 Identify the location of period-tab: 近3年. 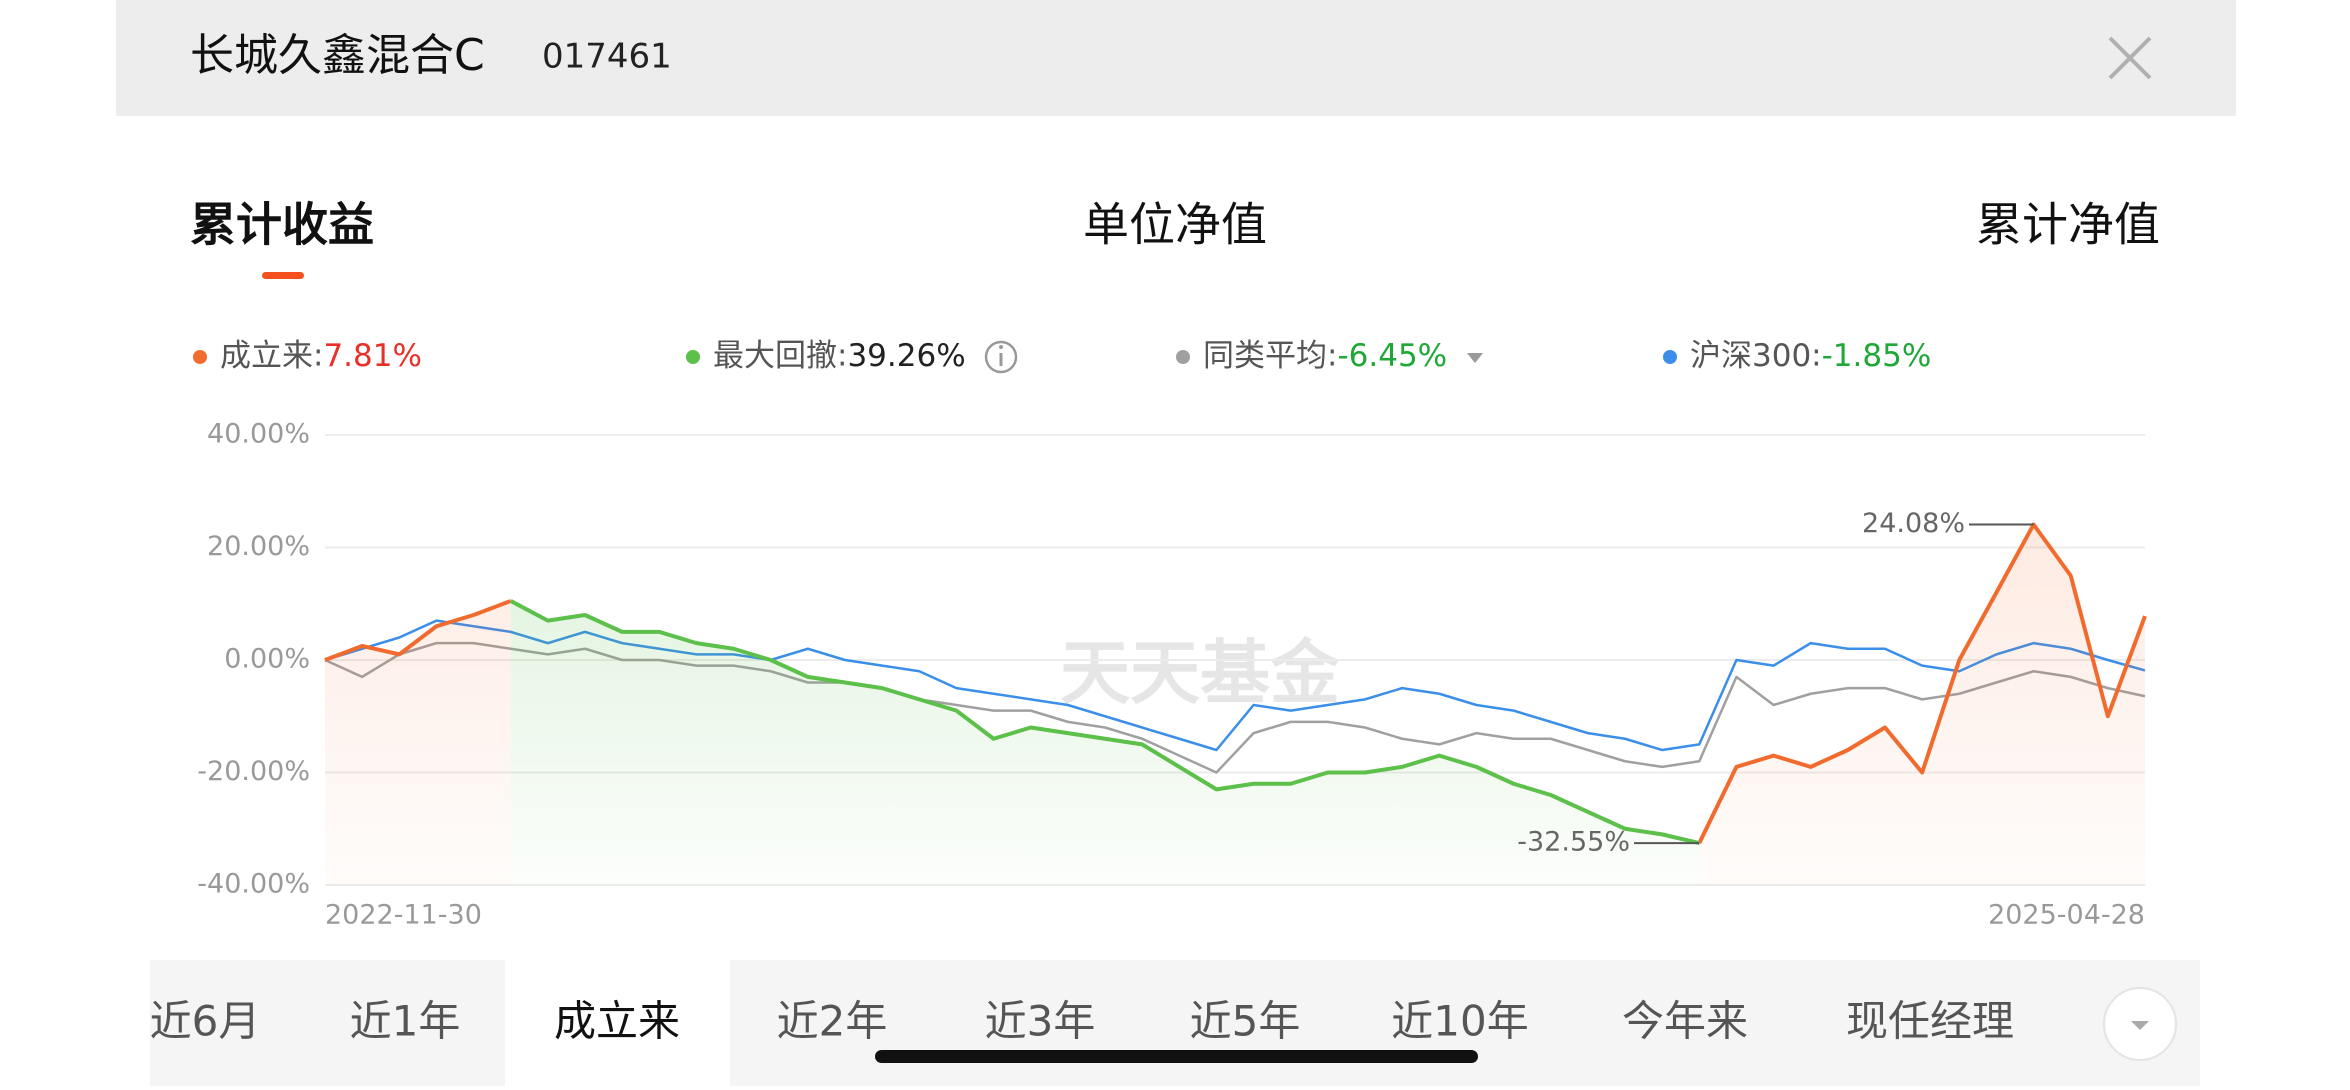
(1040, 1021).